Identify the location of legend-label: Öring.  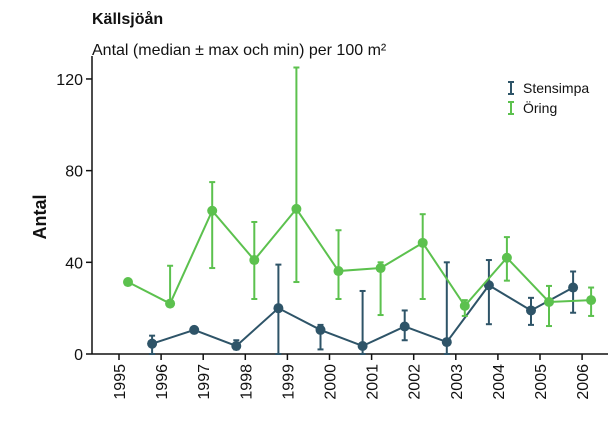
(540, 107).